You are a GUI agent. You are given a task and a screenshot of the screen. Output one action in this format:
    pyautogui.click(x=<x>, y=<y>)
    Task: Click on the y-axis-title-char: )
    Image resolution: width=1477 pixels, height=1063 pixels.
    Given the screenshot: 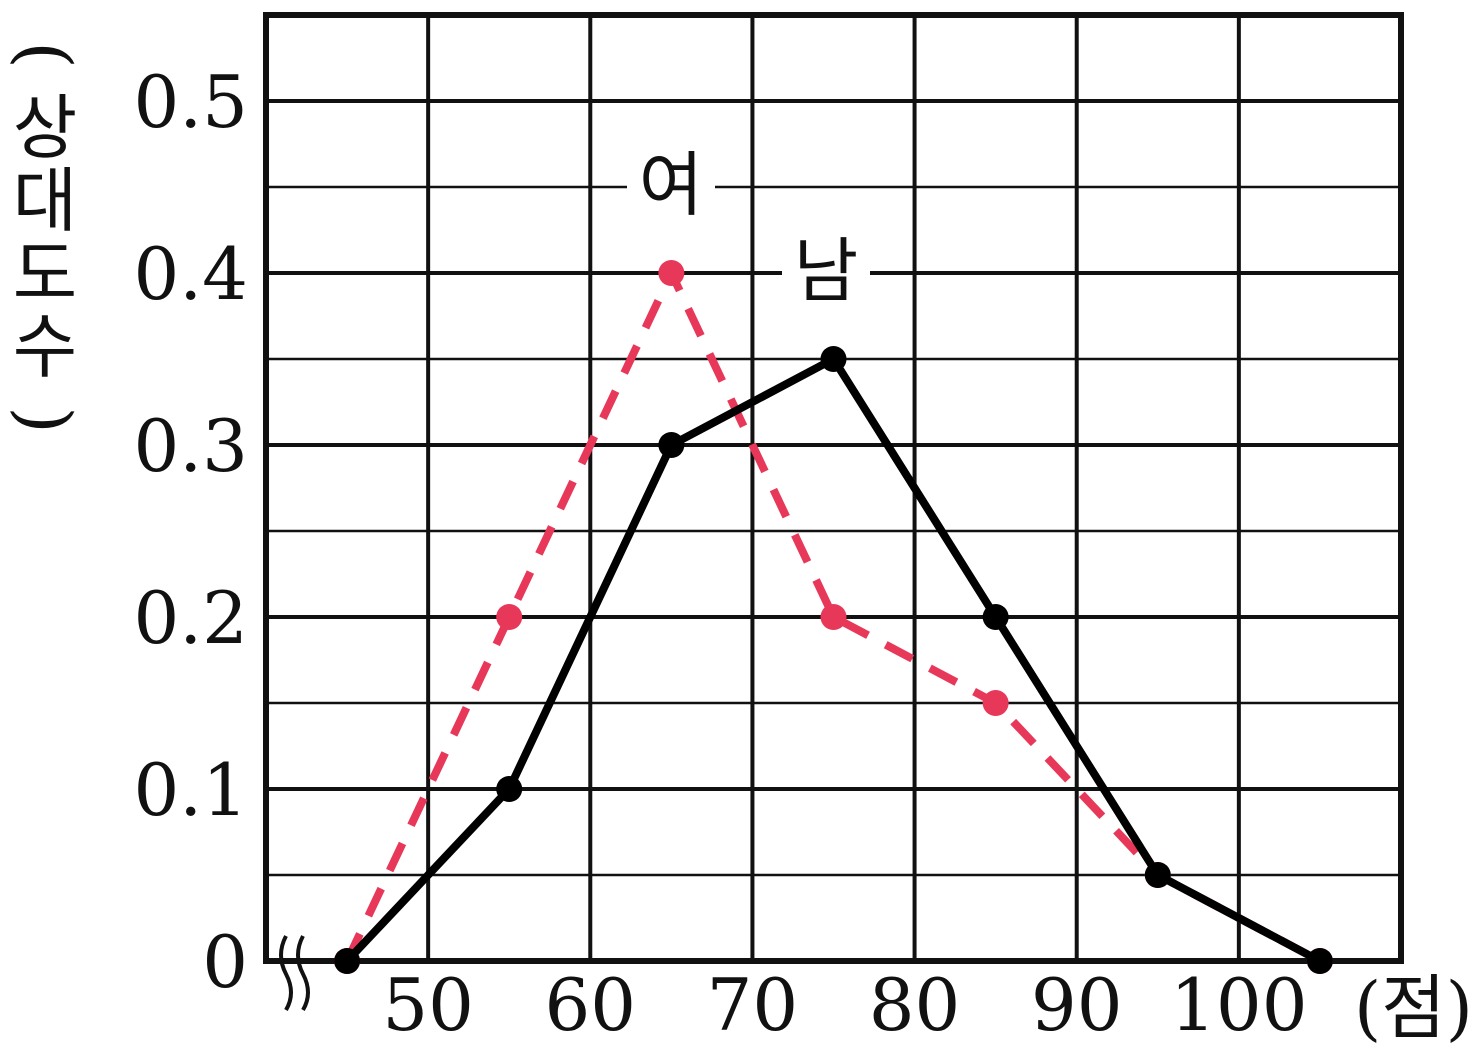 What is the action you would take?
    pyautogui.click(x=45, y=419)
    